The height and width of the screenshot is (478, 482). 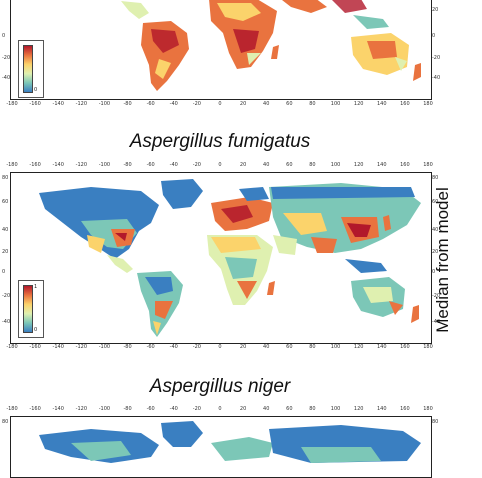 I want to click on world-map-bottom, so click(x=230, y=442).